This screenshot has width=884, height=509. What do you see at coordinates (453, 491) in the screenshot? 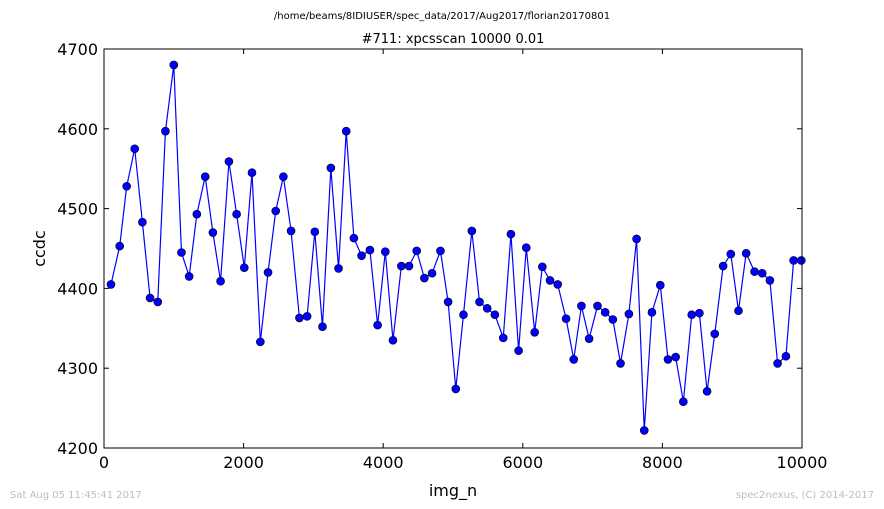
I see `x-axis-label: img_n` at bounding box center [453, 491].